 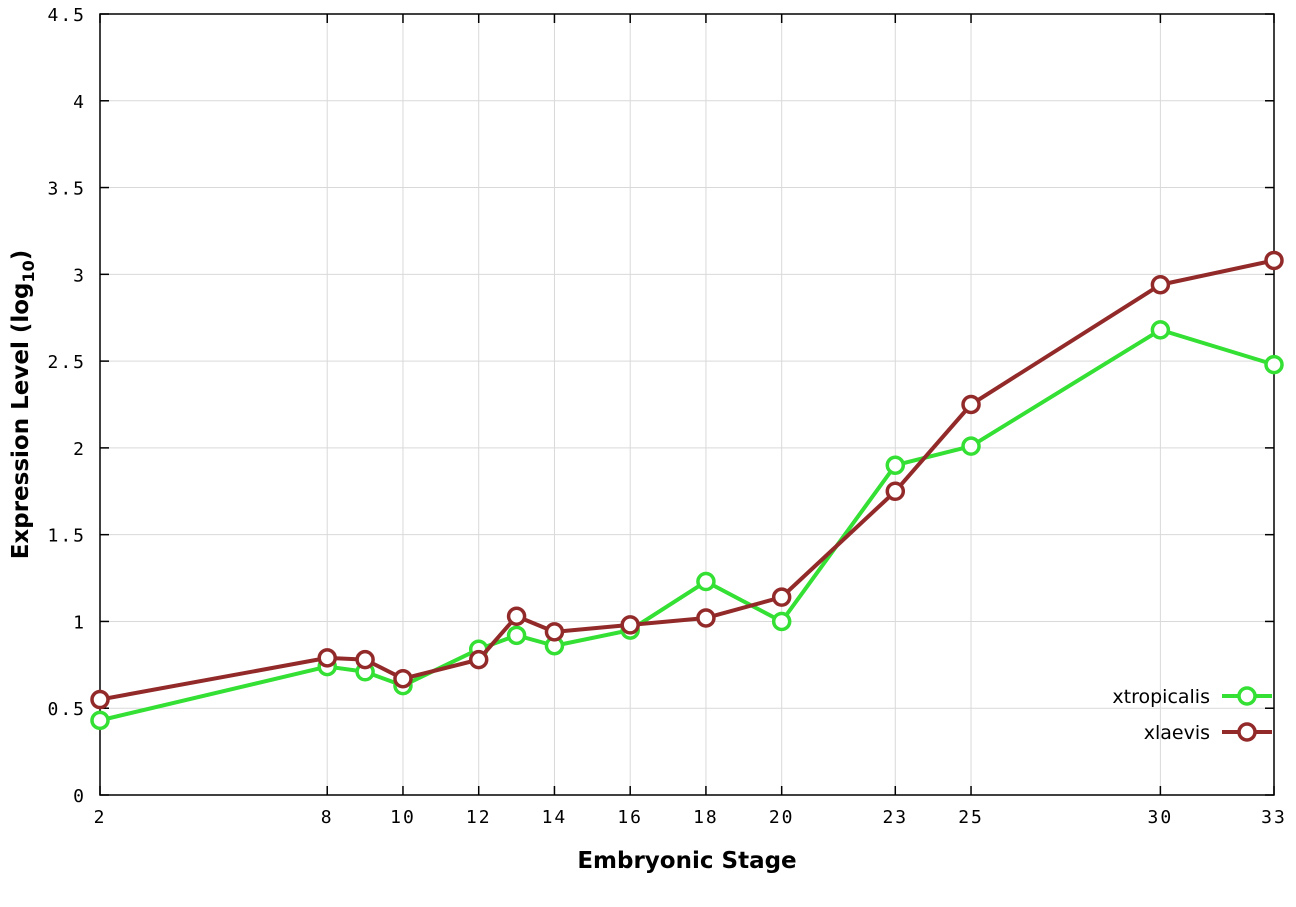 What do you see at coordinates (403, 817) in the screenshot?
I see `x-tick-label: 10` at bounding box center [403, 817].